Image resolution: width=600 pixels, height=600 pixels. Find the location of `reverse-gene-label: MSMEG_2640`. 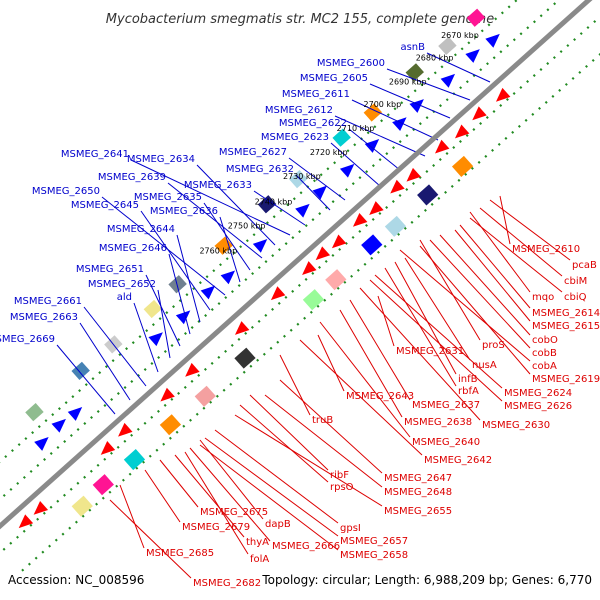

reverse-gene-label: MSMEG_2640 is located at coordinates (446, 442).